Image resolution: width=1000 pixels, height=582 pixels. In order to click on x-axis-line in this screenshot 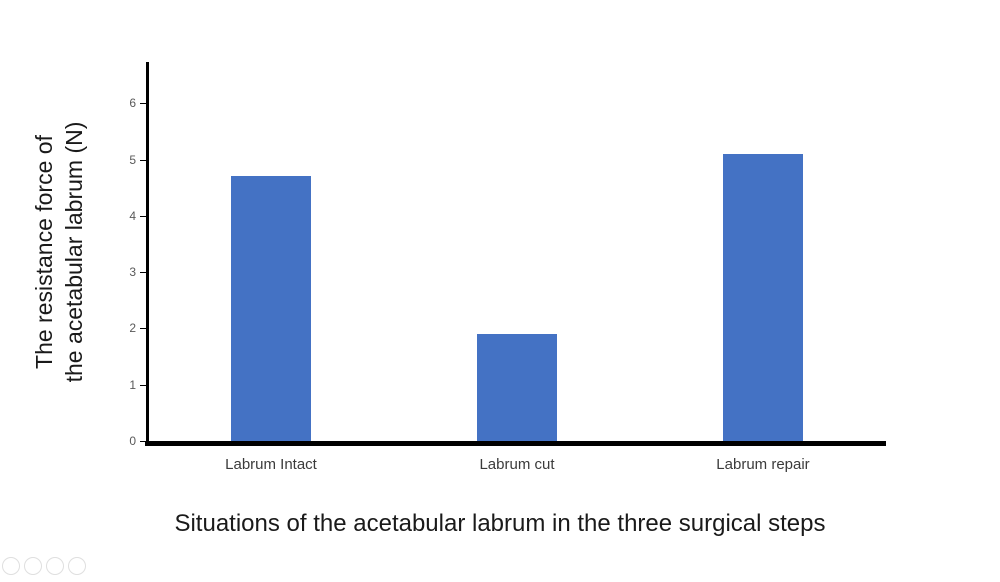, I will do `click(515, 443)`.